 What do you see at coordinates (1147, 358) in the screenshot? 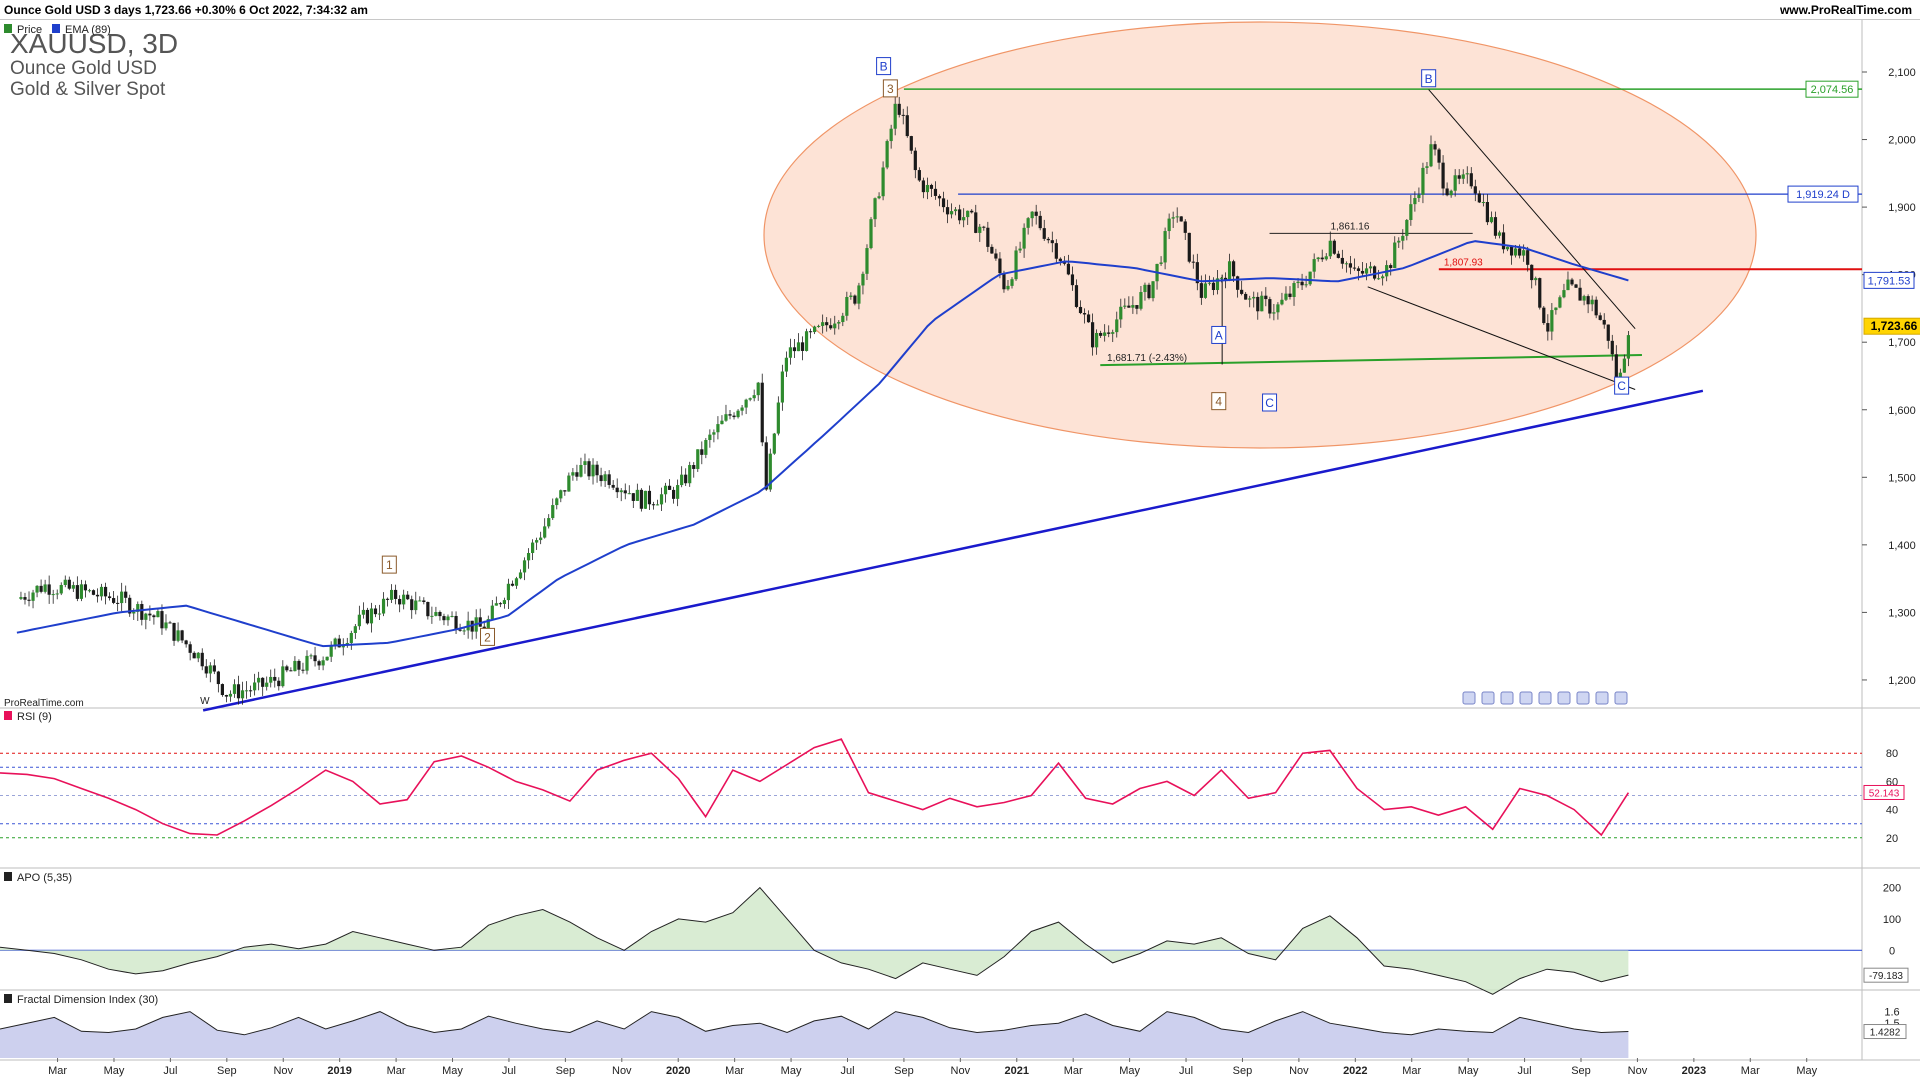
I see `level-label-1681: 1,681.71 (-2.43%)` at bounding box center [1147, 358].